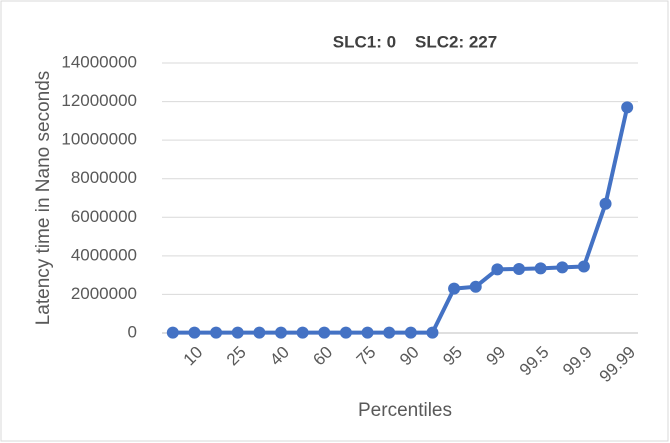 The image size is (670, 443). Describe the element at coordinates (104, 216) in the screenshot. I see `y-tick-label: 6000000` at that location.